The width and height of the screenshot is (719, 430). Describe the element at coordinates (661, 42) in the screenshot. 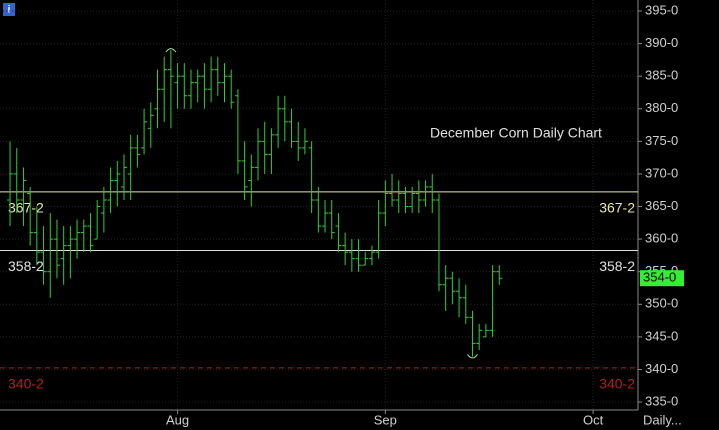

I see `y-tick-label: 390-0` at that location.